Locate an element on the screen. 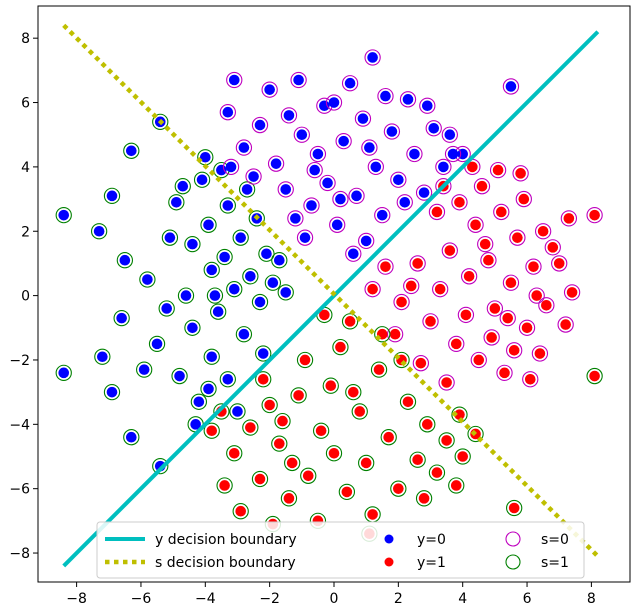 Image resolution: width=640 pixels, height=614 pixels. legend-ring-marker is located at coordinates (513, 539).